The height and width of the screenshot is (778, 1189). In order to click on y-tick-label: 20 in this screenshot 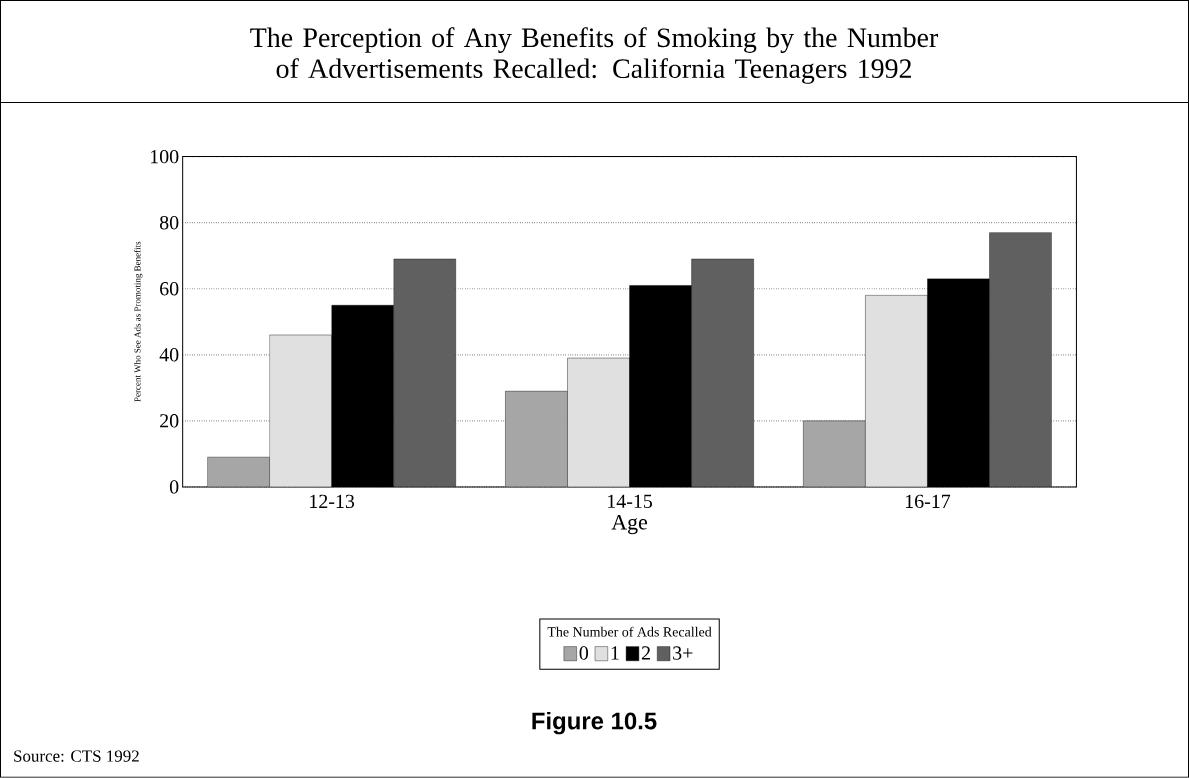, I will do `click(169, 421)`.